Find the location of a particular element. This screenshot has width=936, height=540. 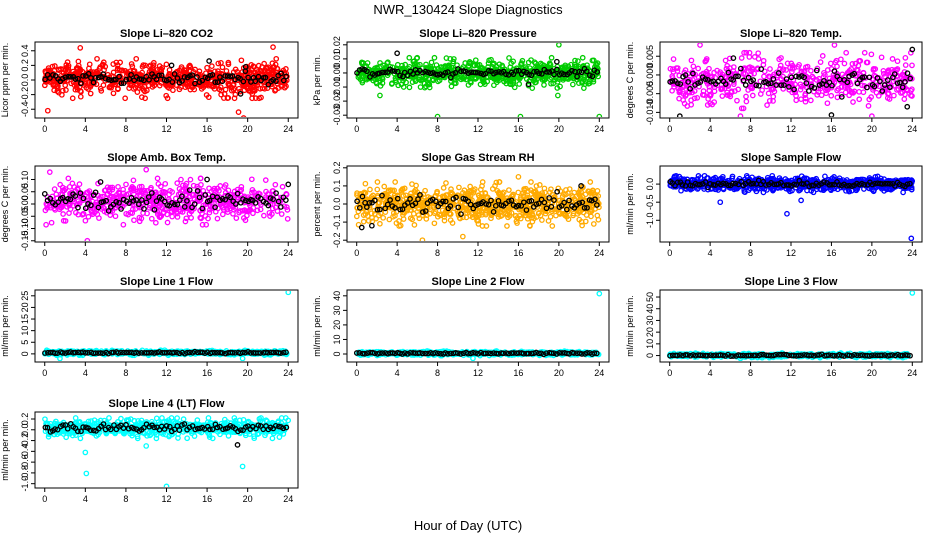

y-tick-label: 0.2 is located at coordinates (337, 168).